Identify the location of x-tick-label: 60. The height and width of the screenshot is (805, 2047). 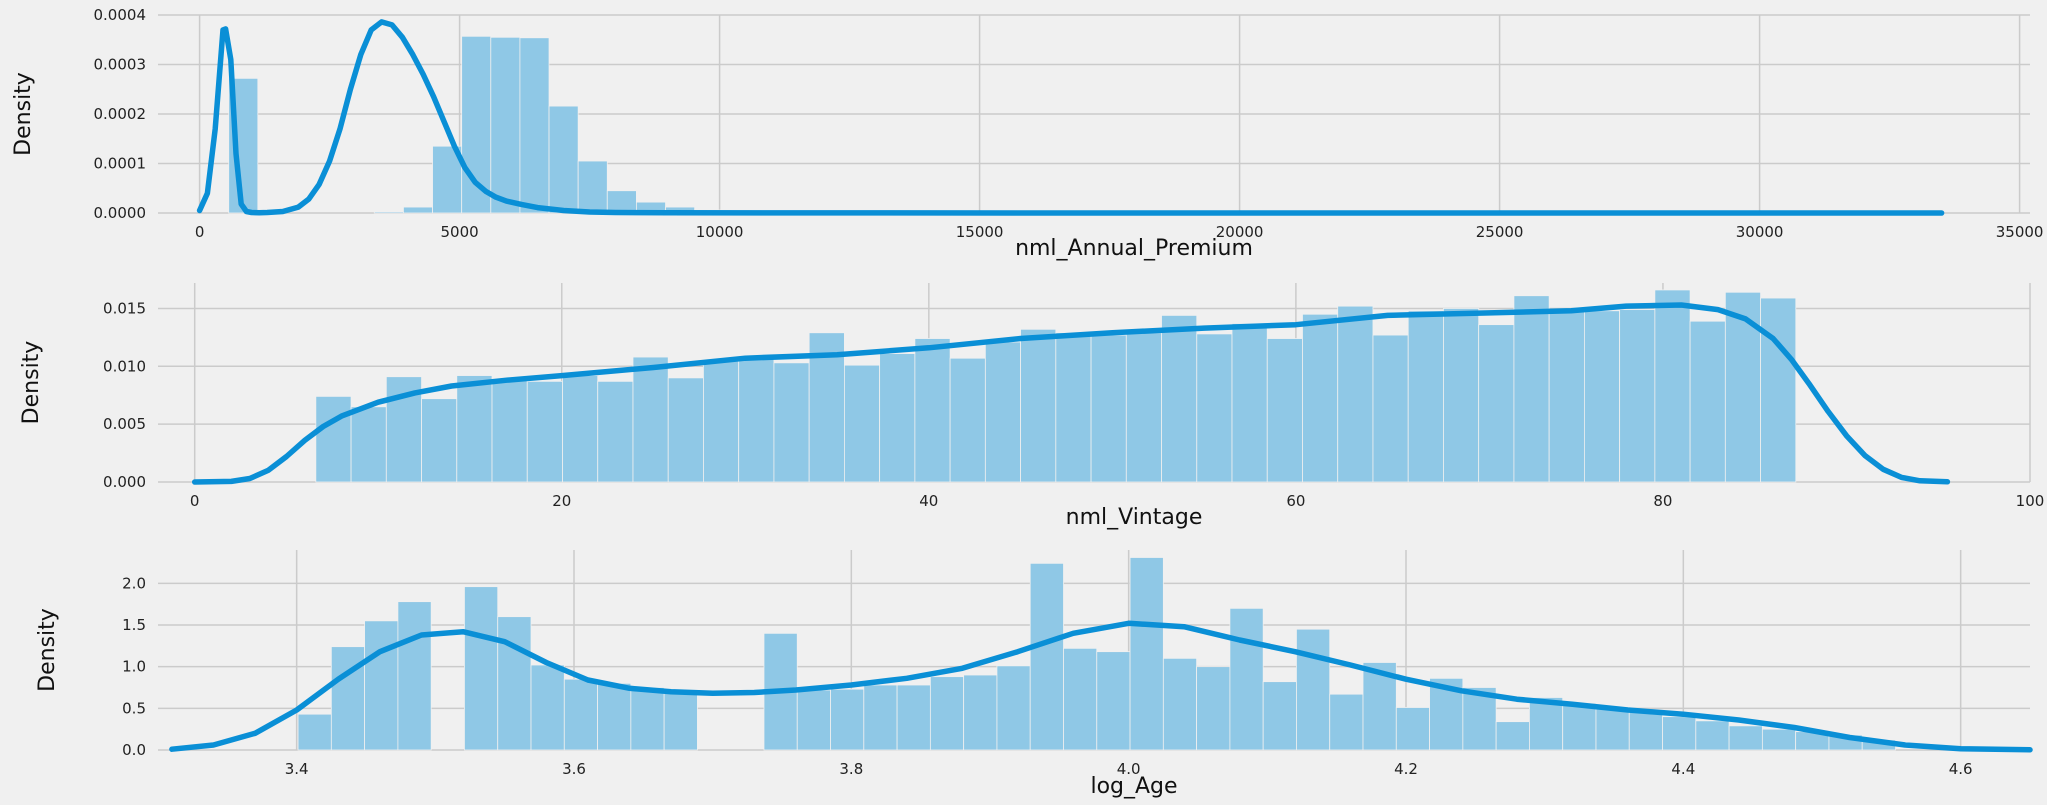
(1295, 501).